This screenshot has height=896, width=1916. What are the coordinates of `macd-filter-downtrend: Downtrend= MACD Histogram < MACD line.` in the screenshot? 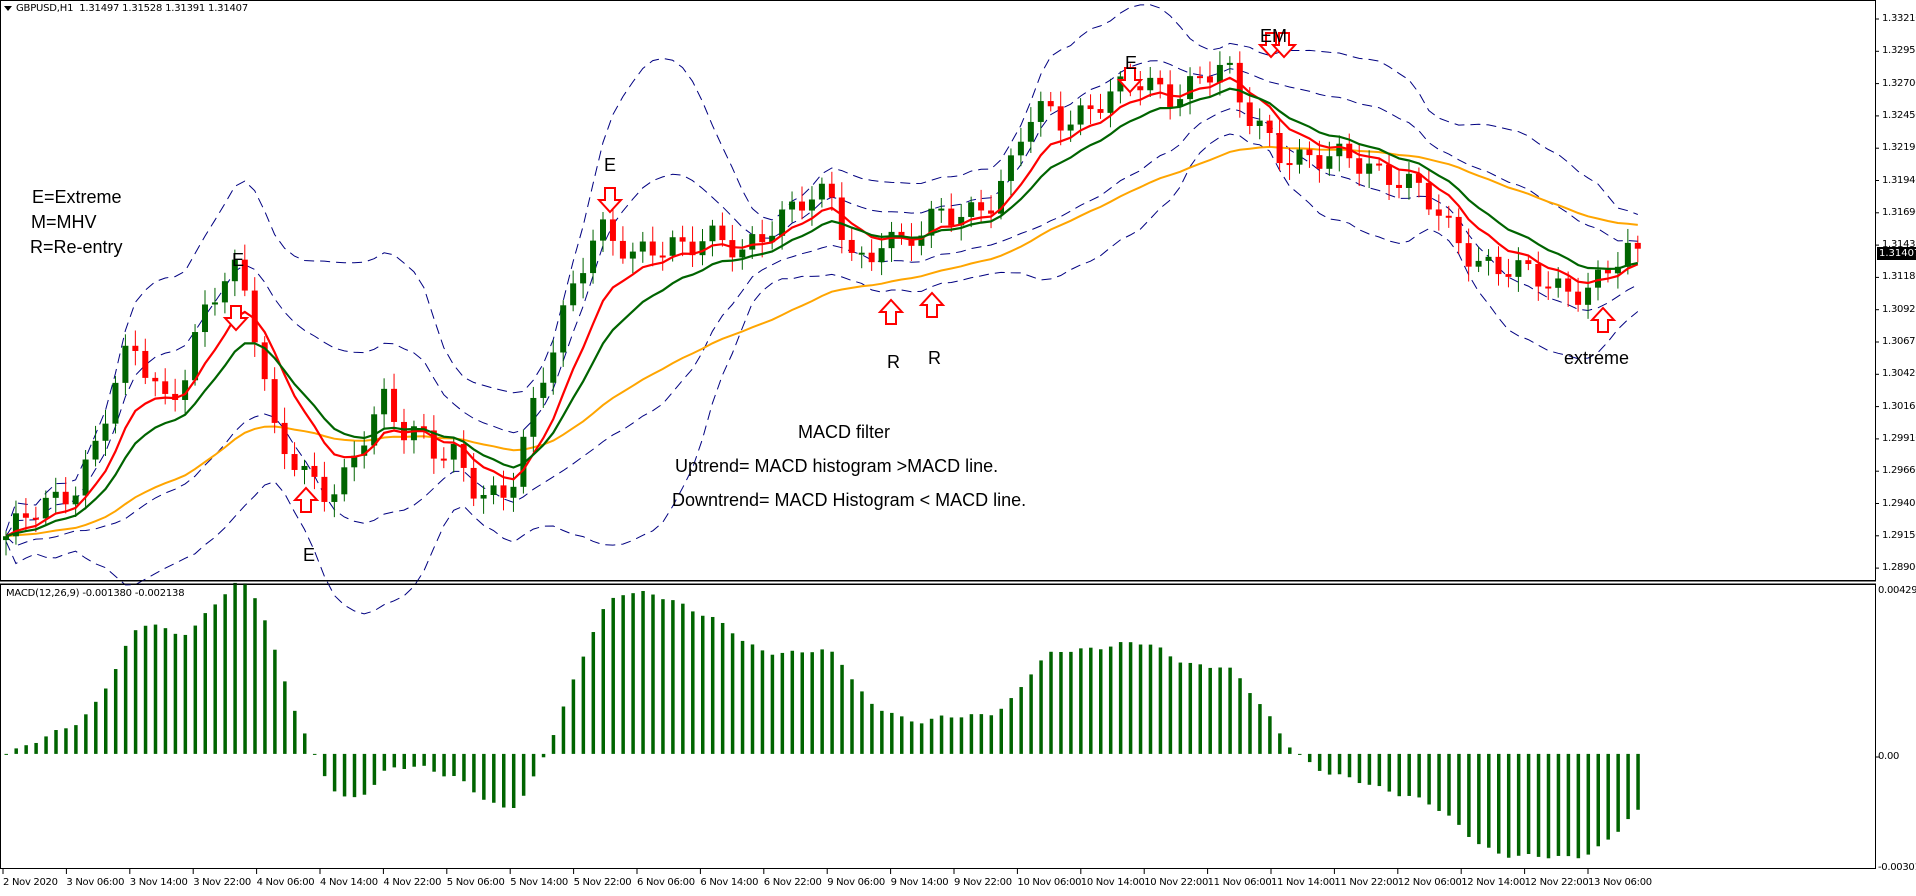 It's located at (849, 500).